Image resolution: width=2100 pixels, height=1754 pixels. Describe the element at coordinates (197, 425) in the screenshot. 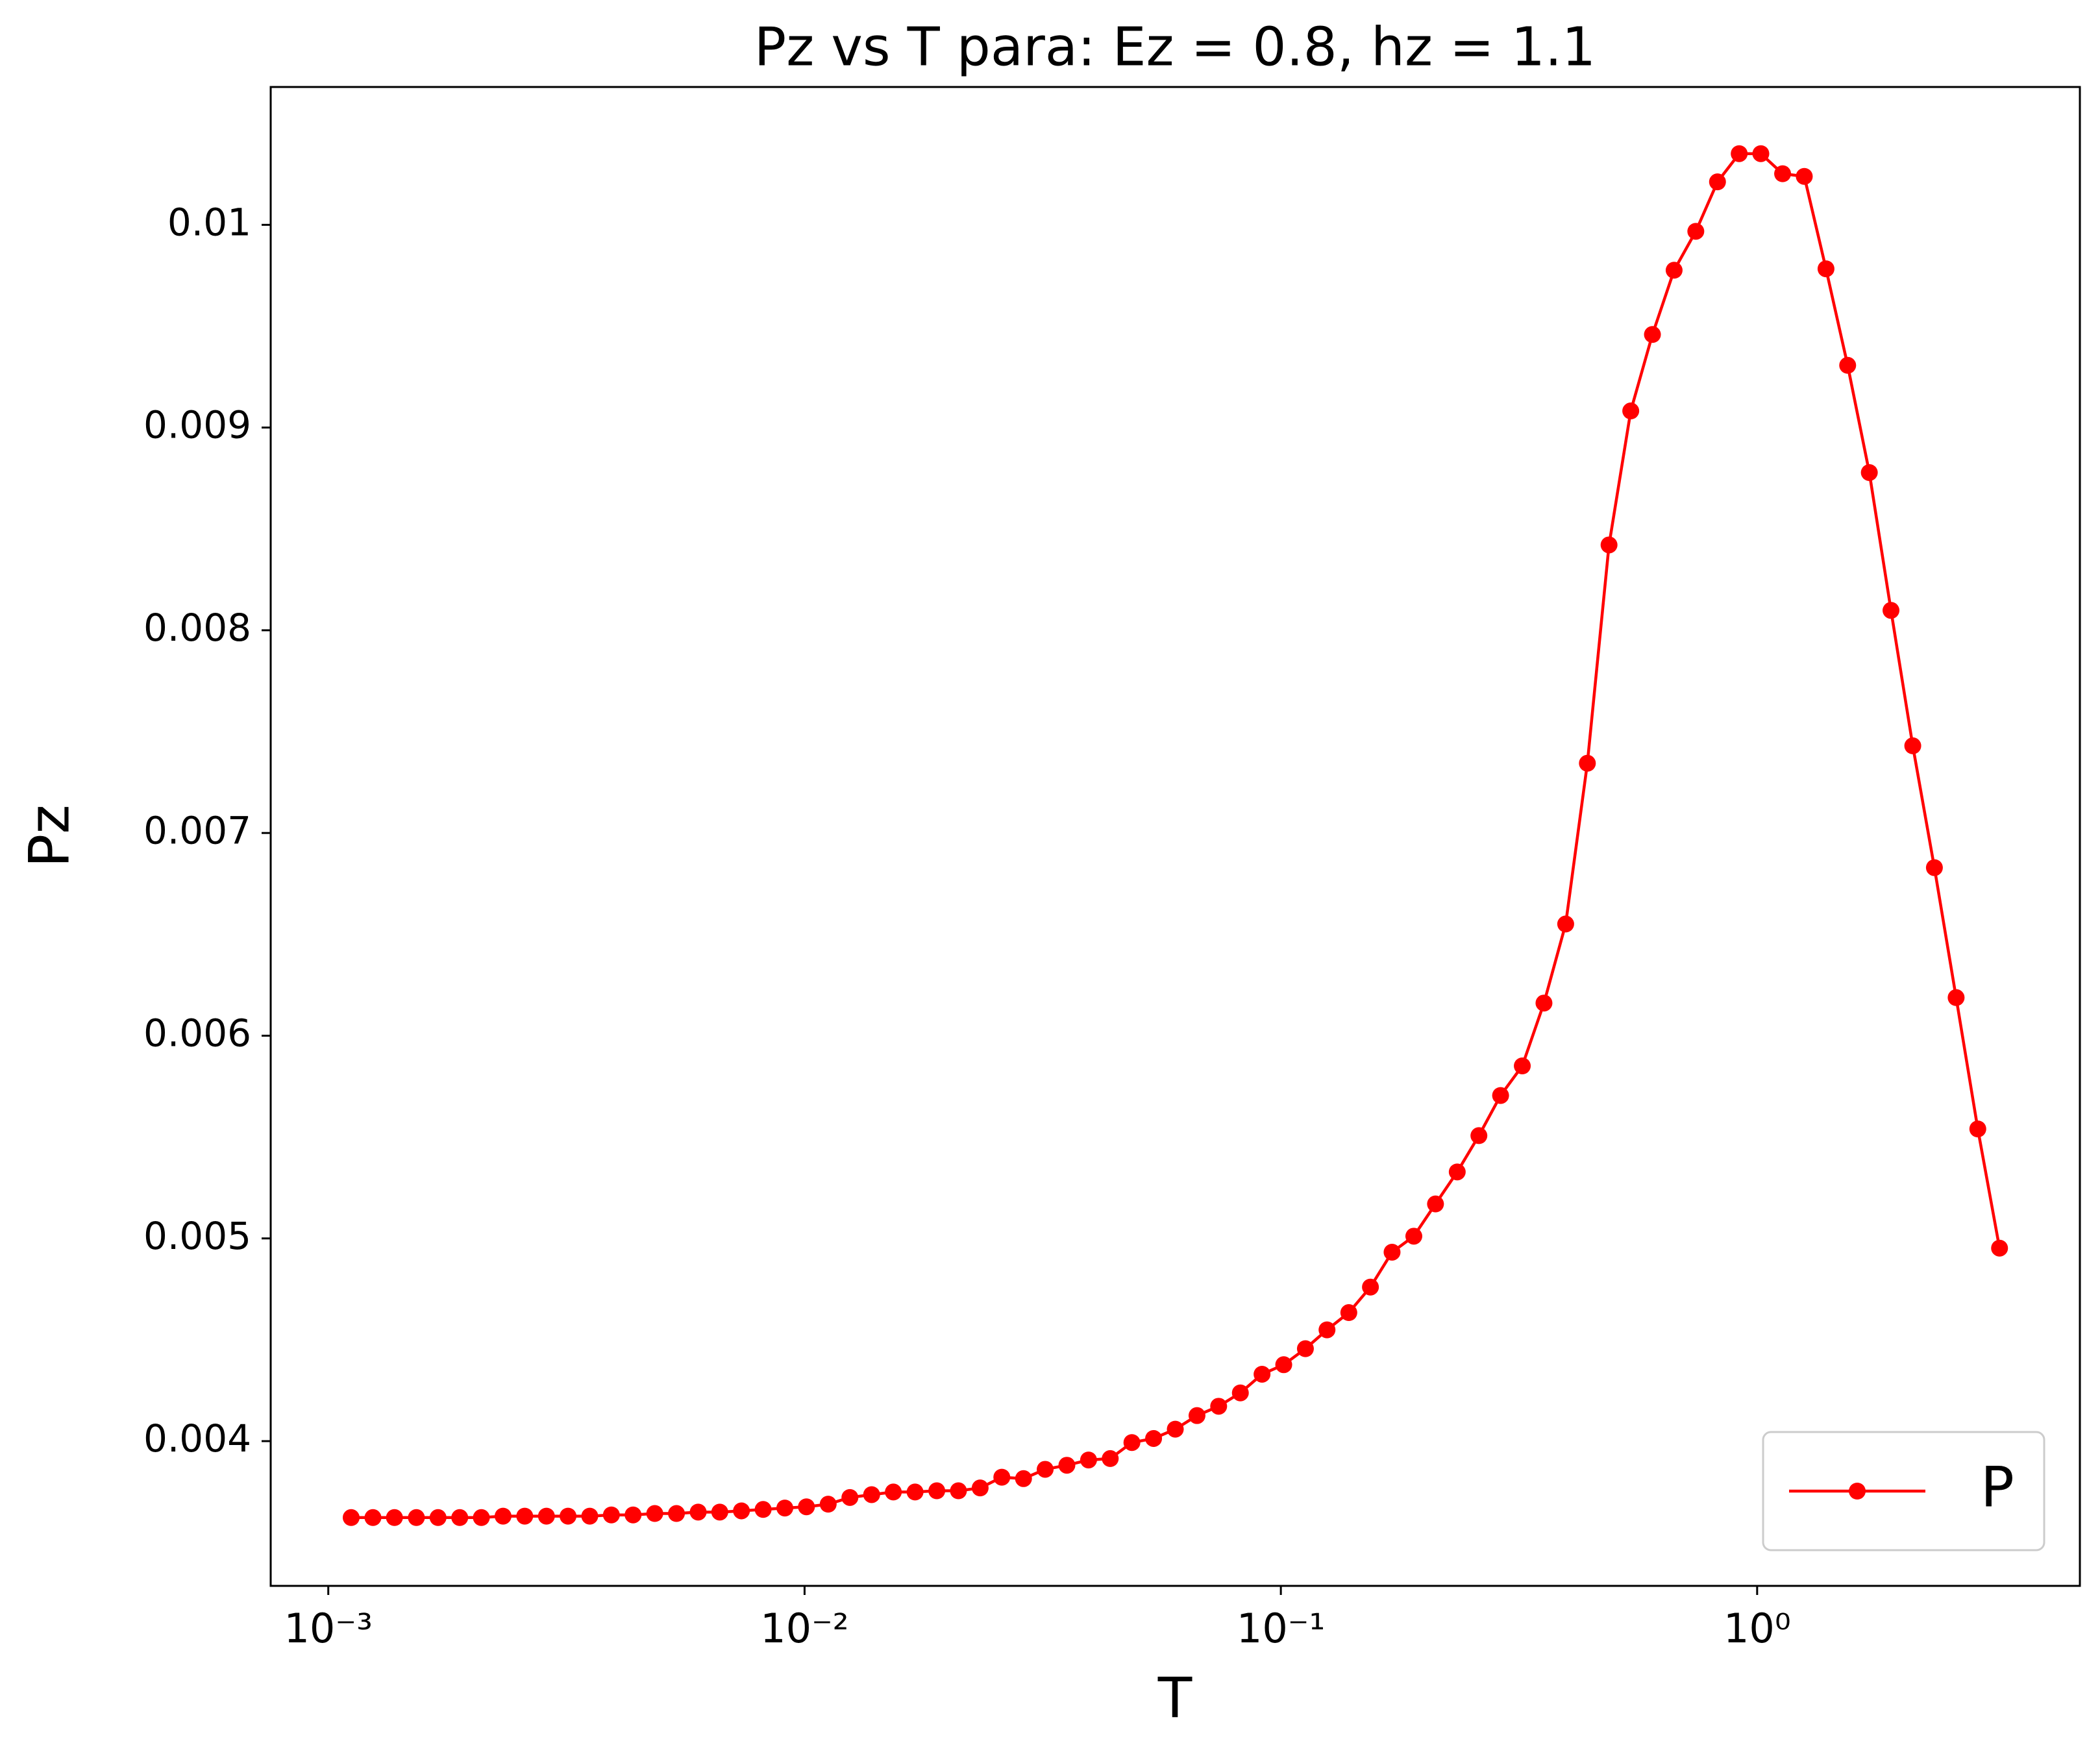

I see `y-tick-label: 0.009` at that location.